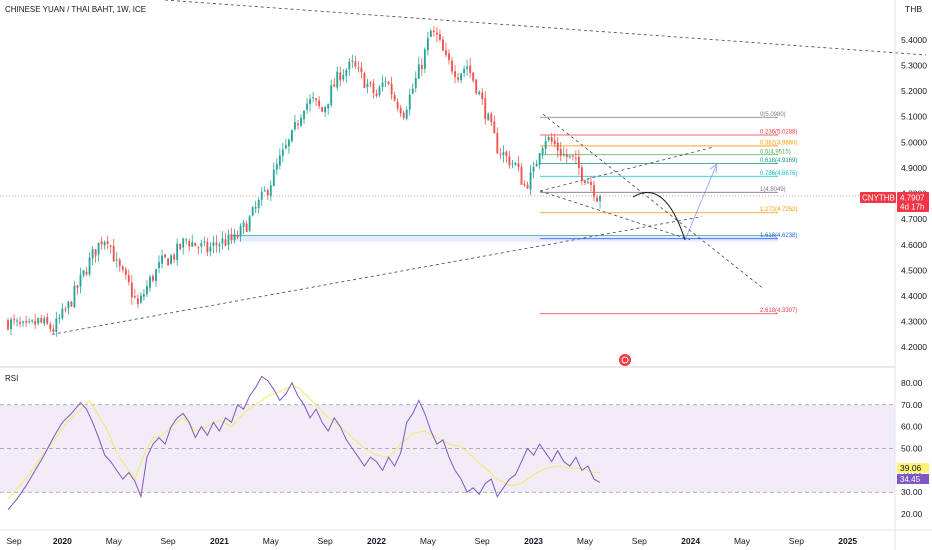 The image size is (932, 550). I want to click on alert-marker, so click(625, 360).